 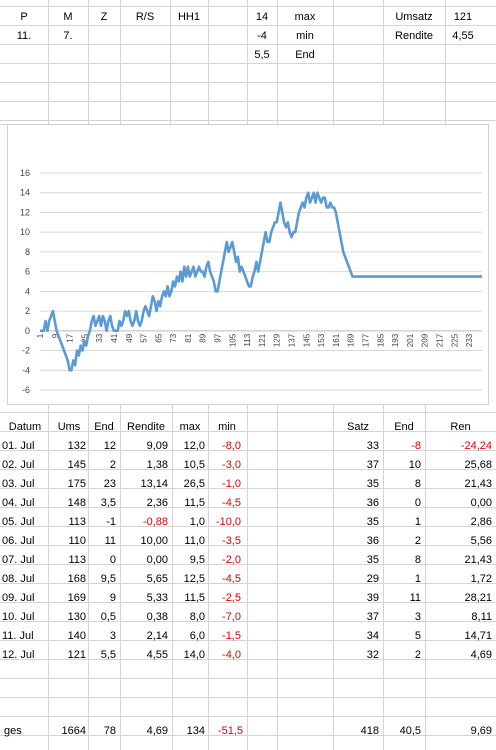 What do you see at coordinates (18, 579) in the screenshot?
I see `table-row-datum: 08. Jul` at bounding box center [18, 579].